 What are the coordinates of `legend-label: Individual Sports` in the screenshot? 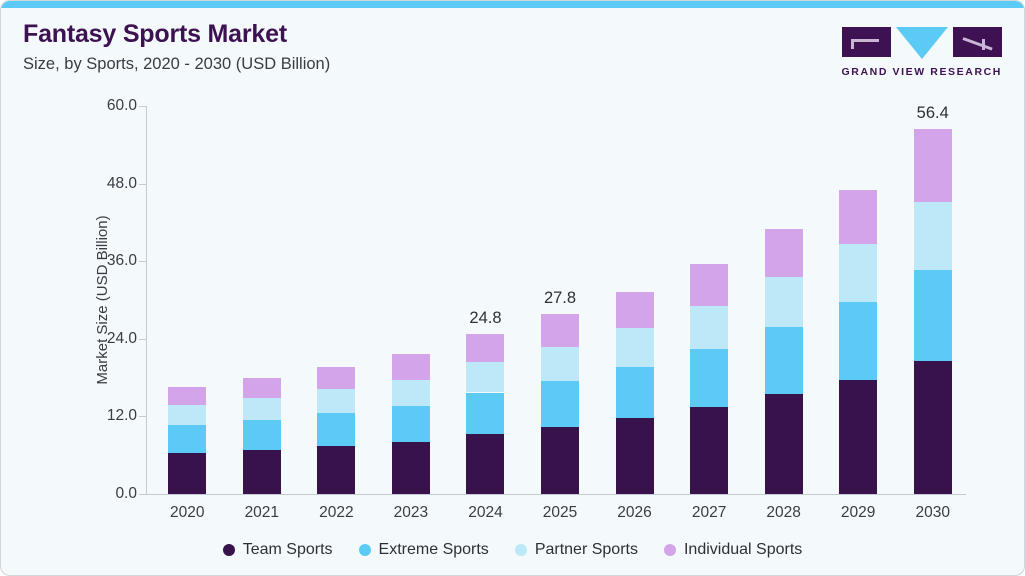 It's located at (743, 549).